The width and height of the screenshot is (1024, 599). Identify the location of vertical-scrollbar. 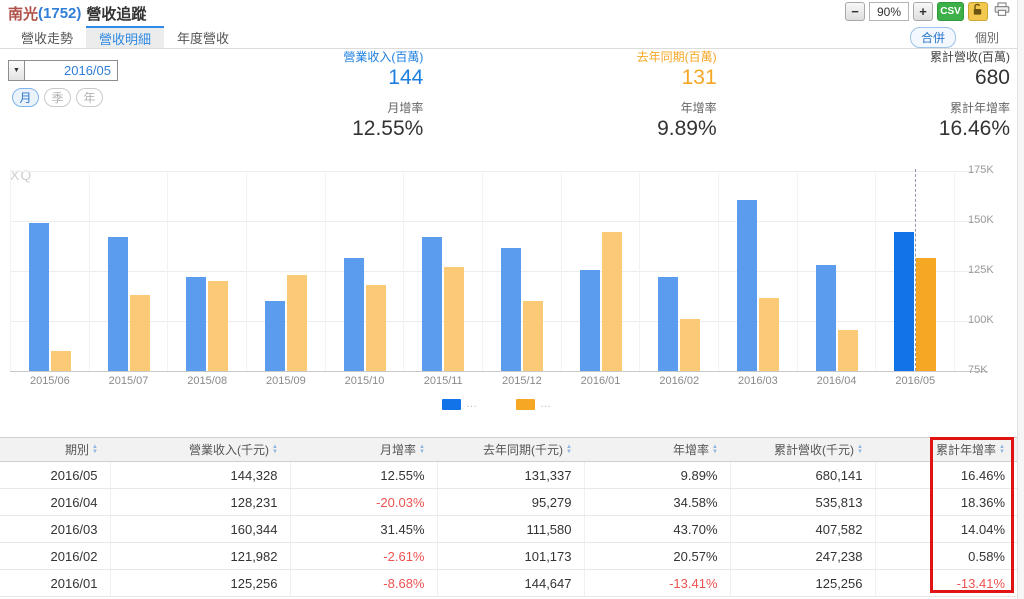
(1020, 299).